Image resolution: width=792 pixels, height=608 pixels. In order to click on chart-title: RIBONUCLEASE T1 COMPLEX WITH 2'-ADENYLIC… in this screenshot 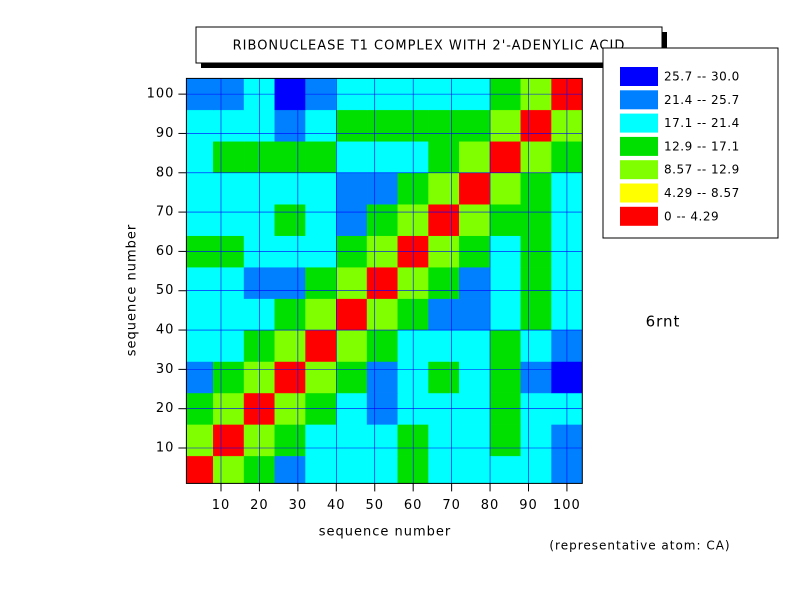, I will do `click(429, 46)`.